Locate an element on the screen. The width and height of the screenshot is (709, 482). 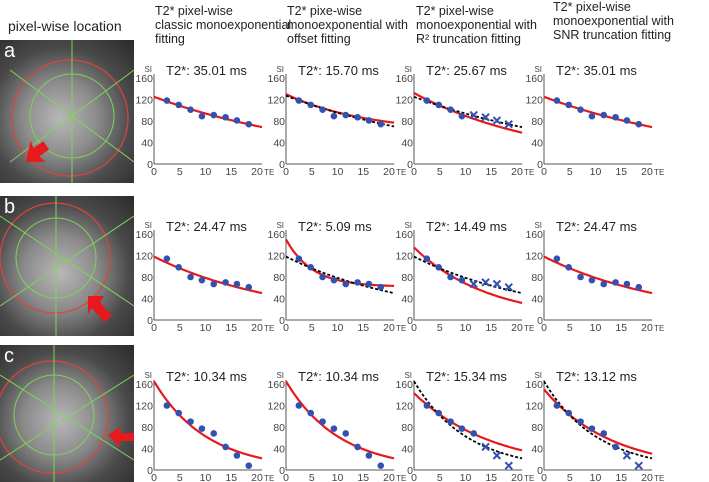
myocardium-overlay-a is located at coordinates (71, 111).